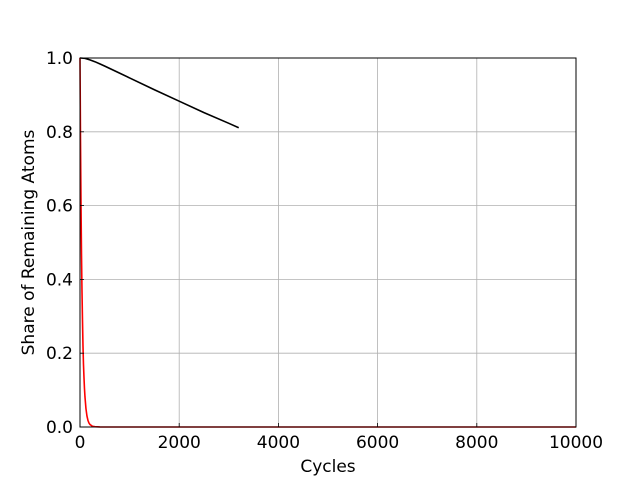  Describe the element at coordinates (59, 428) in the screenshot. I see `y-tick-label: 0.0` at that location.